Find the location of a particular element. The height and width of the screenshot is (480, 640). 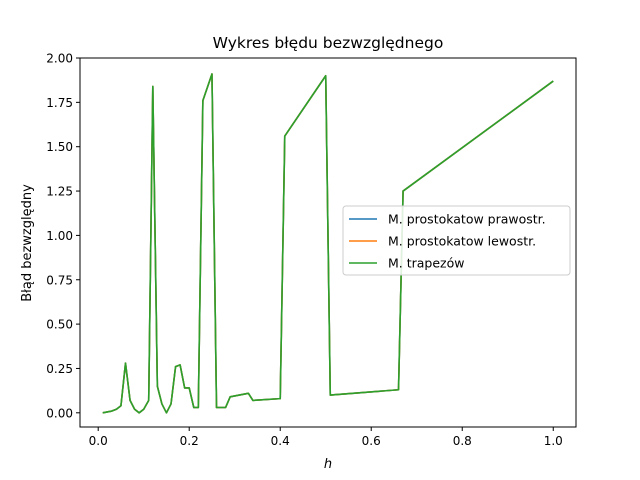

x-tick-label: 0.0 is located at coordinates (98, 441).